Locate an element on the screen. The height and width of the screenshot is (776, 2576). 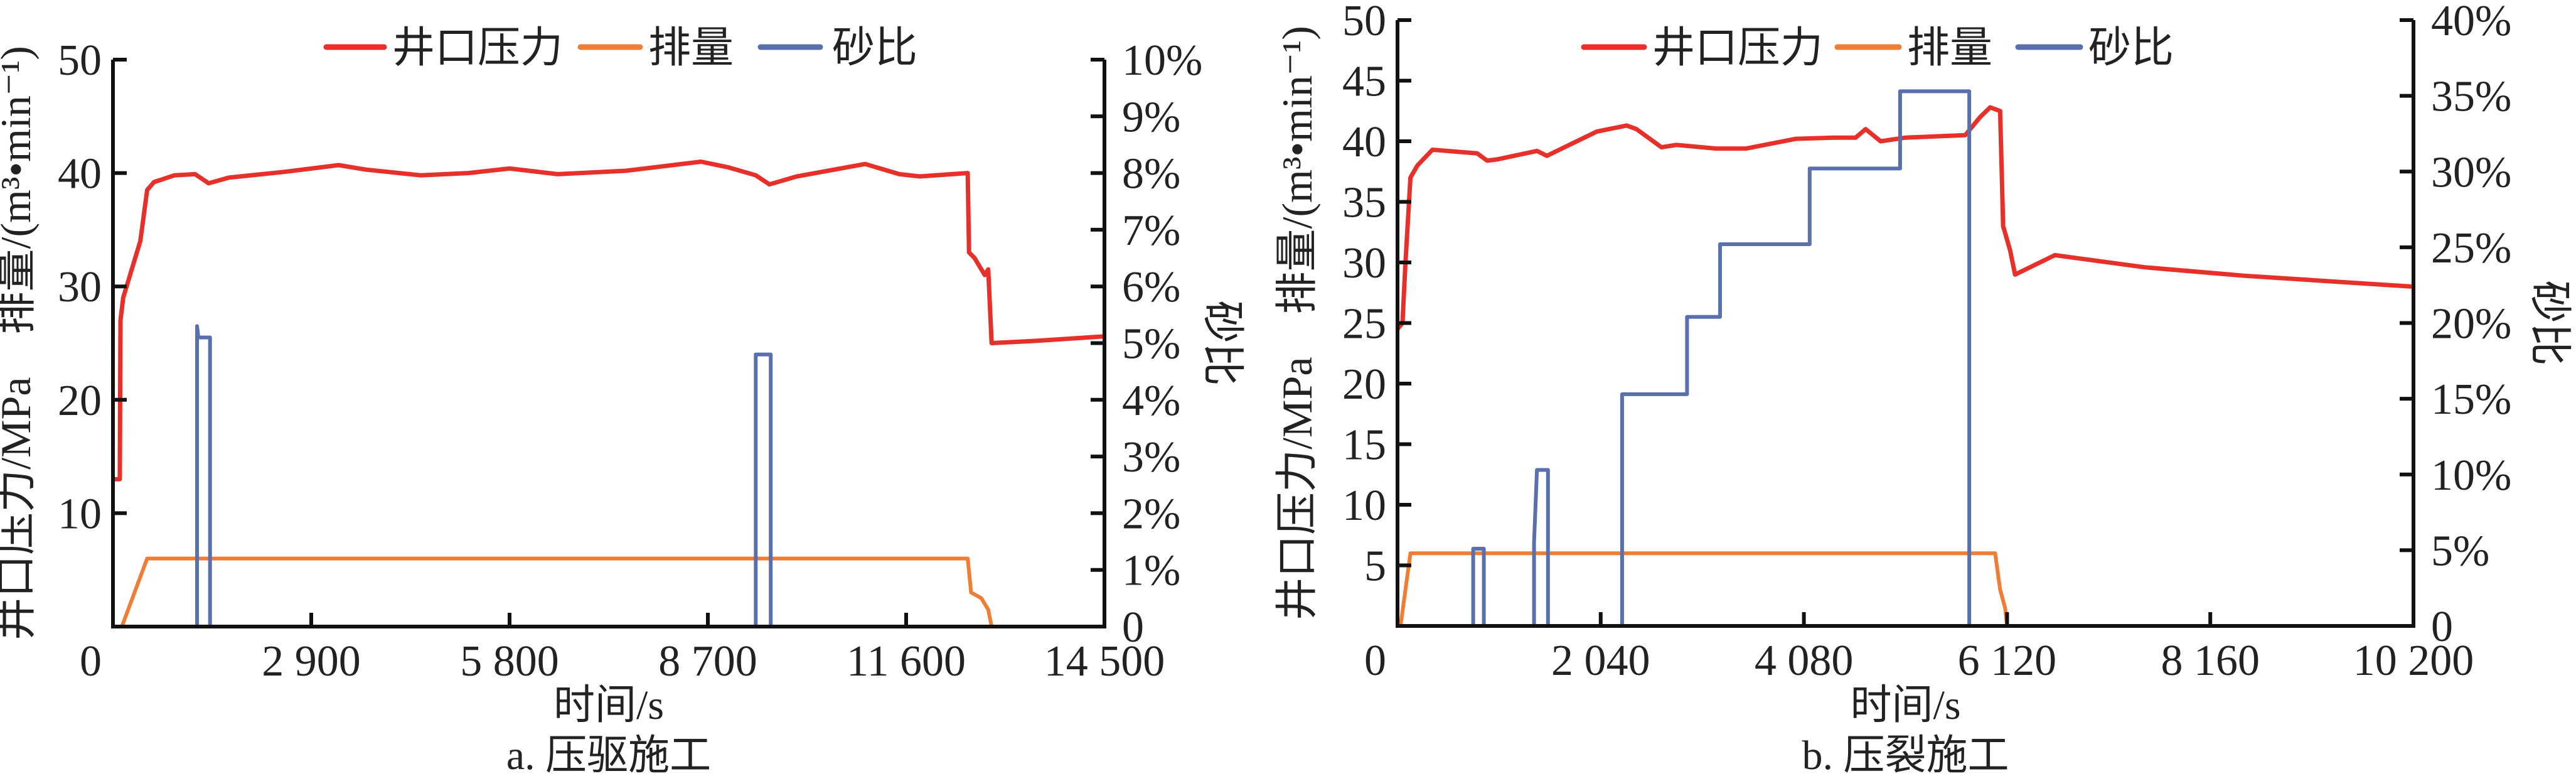
x-tick-label: 4 080 is located at coordinates (1804, 661).